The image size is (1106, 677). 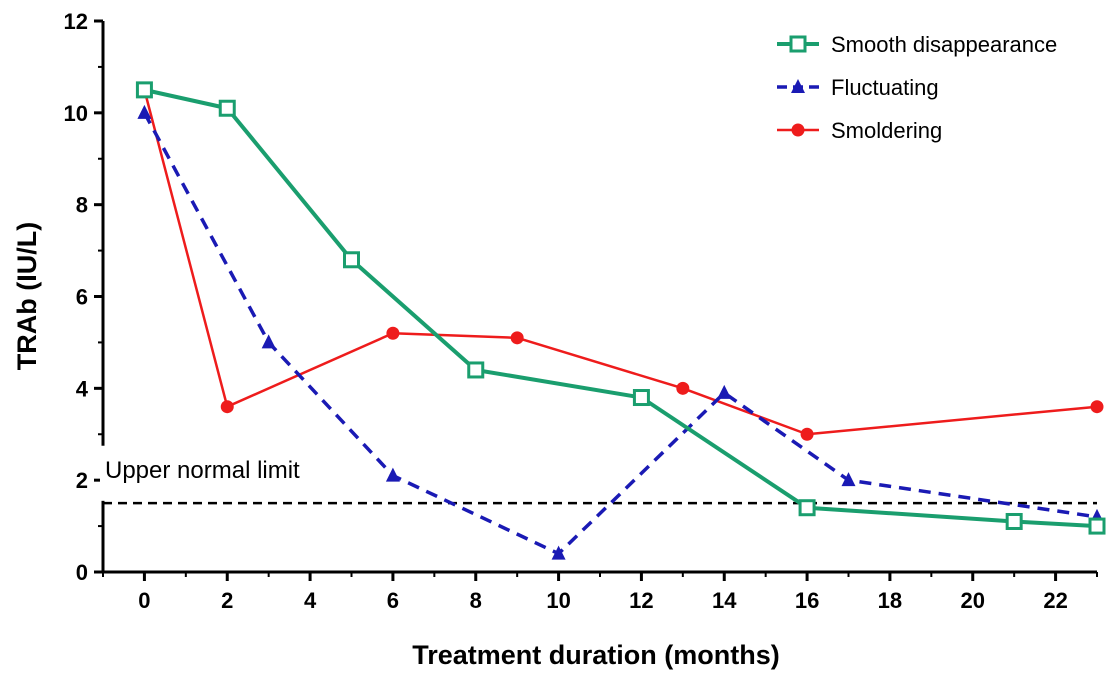 I want to click on legend-label: Smooth disappearance, so click(x=944, y=44).